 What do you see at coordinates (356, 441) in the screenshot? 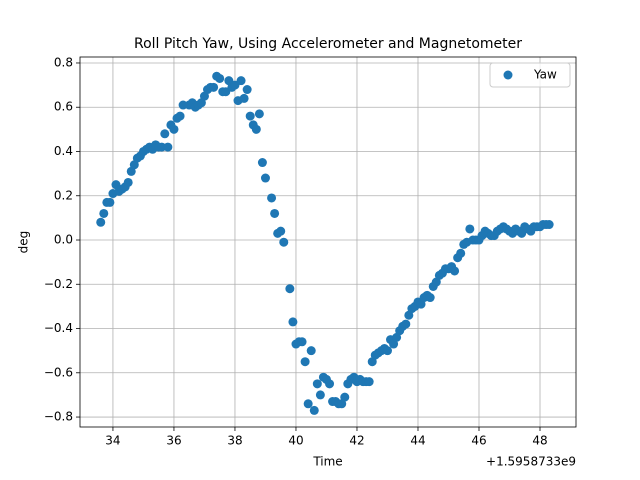
I see `x-tick-label: 42` at bounding box center [356, 441].